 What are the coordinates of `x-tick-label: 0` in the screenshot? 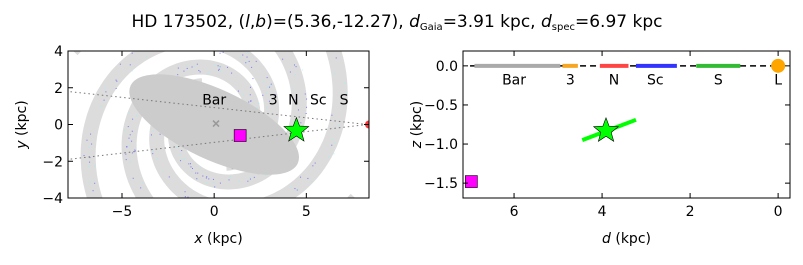 It's located at (778, 212).